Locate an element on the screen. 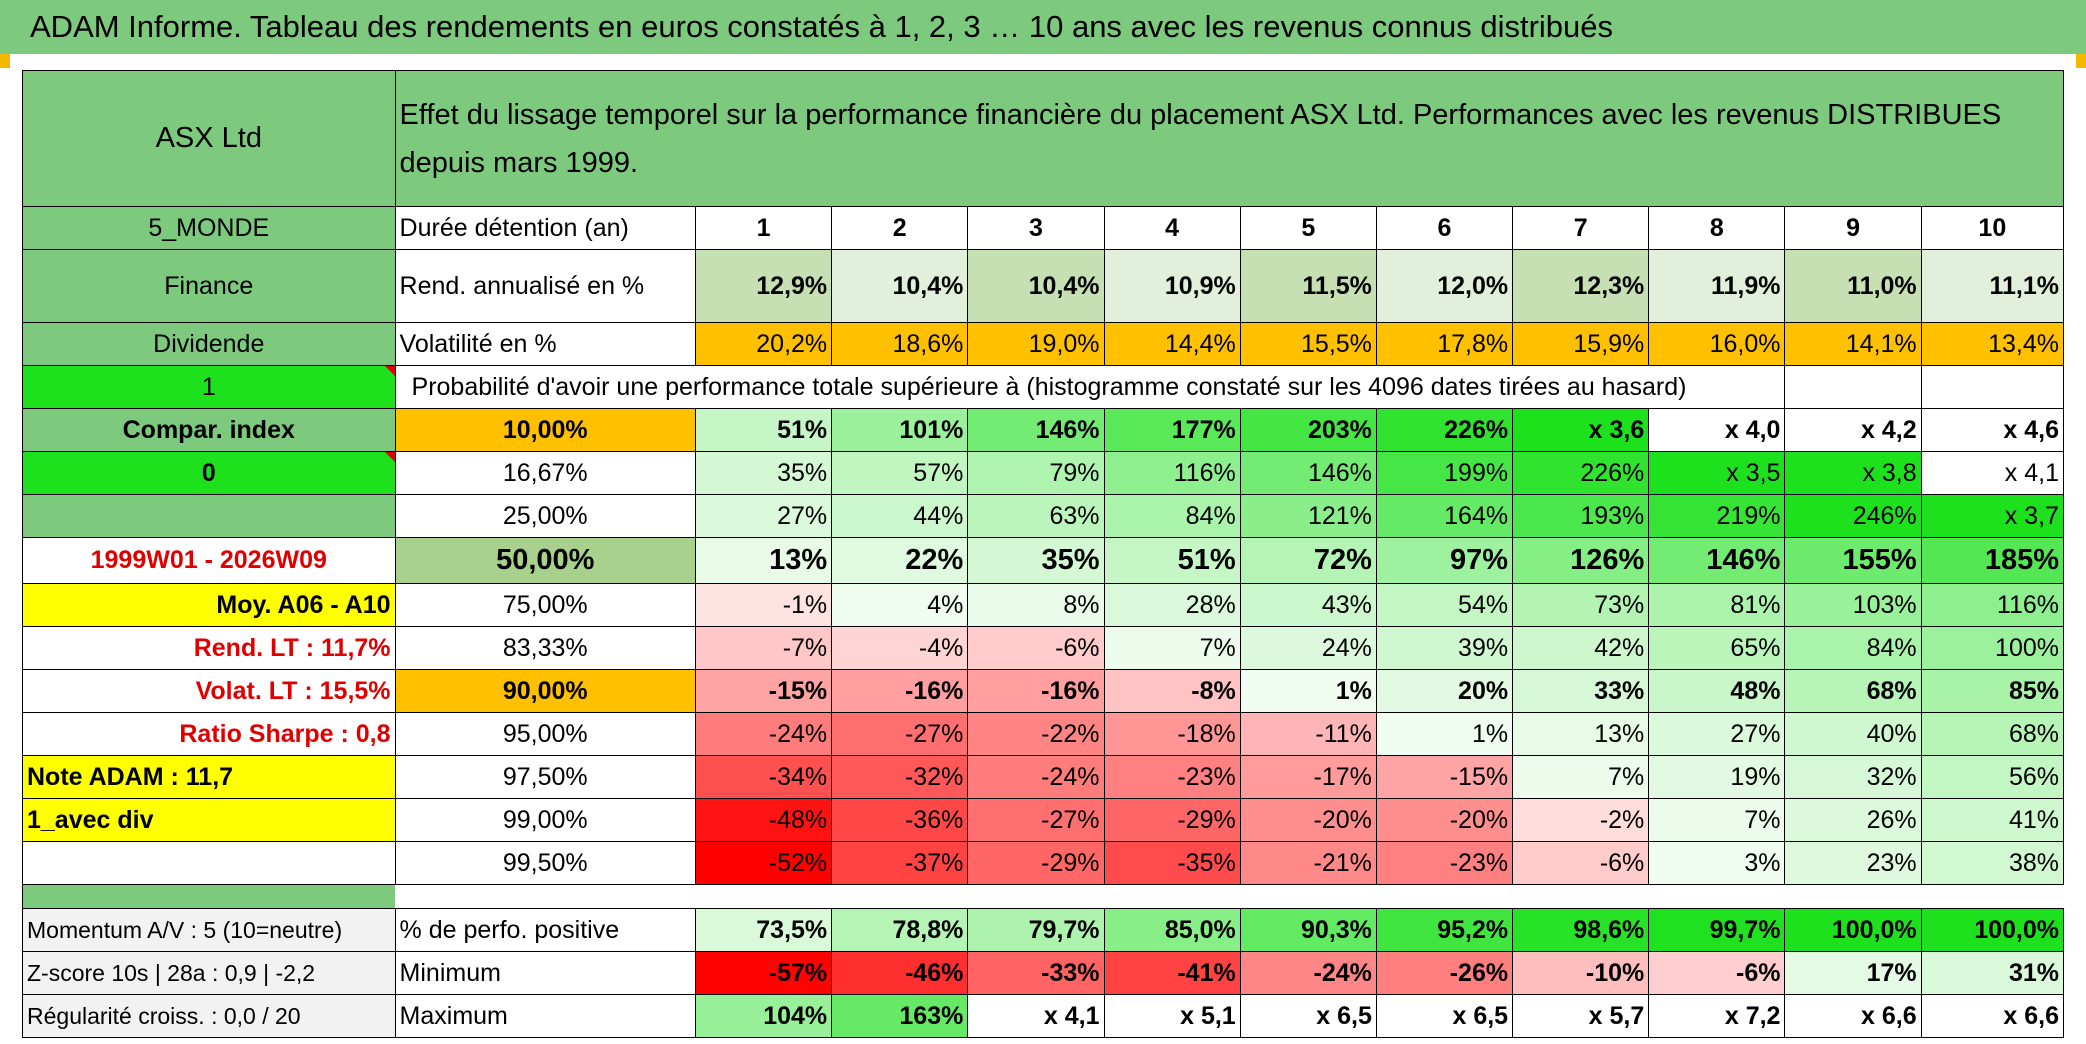 The image size is (2086, 1044). rend-value: 10,9% is located at coordinates (1172, 286).